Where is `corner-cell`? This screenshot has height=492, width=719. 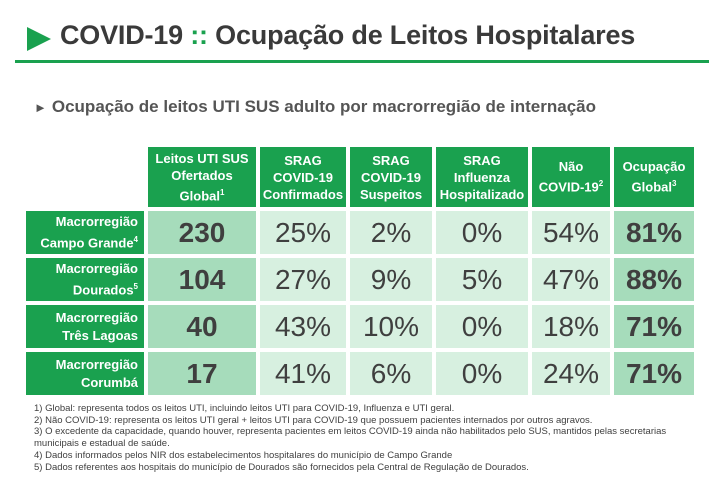
corner-cell is located at coordinates (85, 177).